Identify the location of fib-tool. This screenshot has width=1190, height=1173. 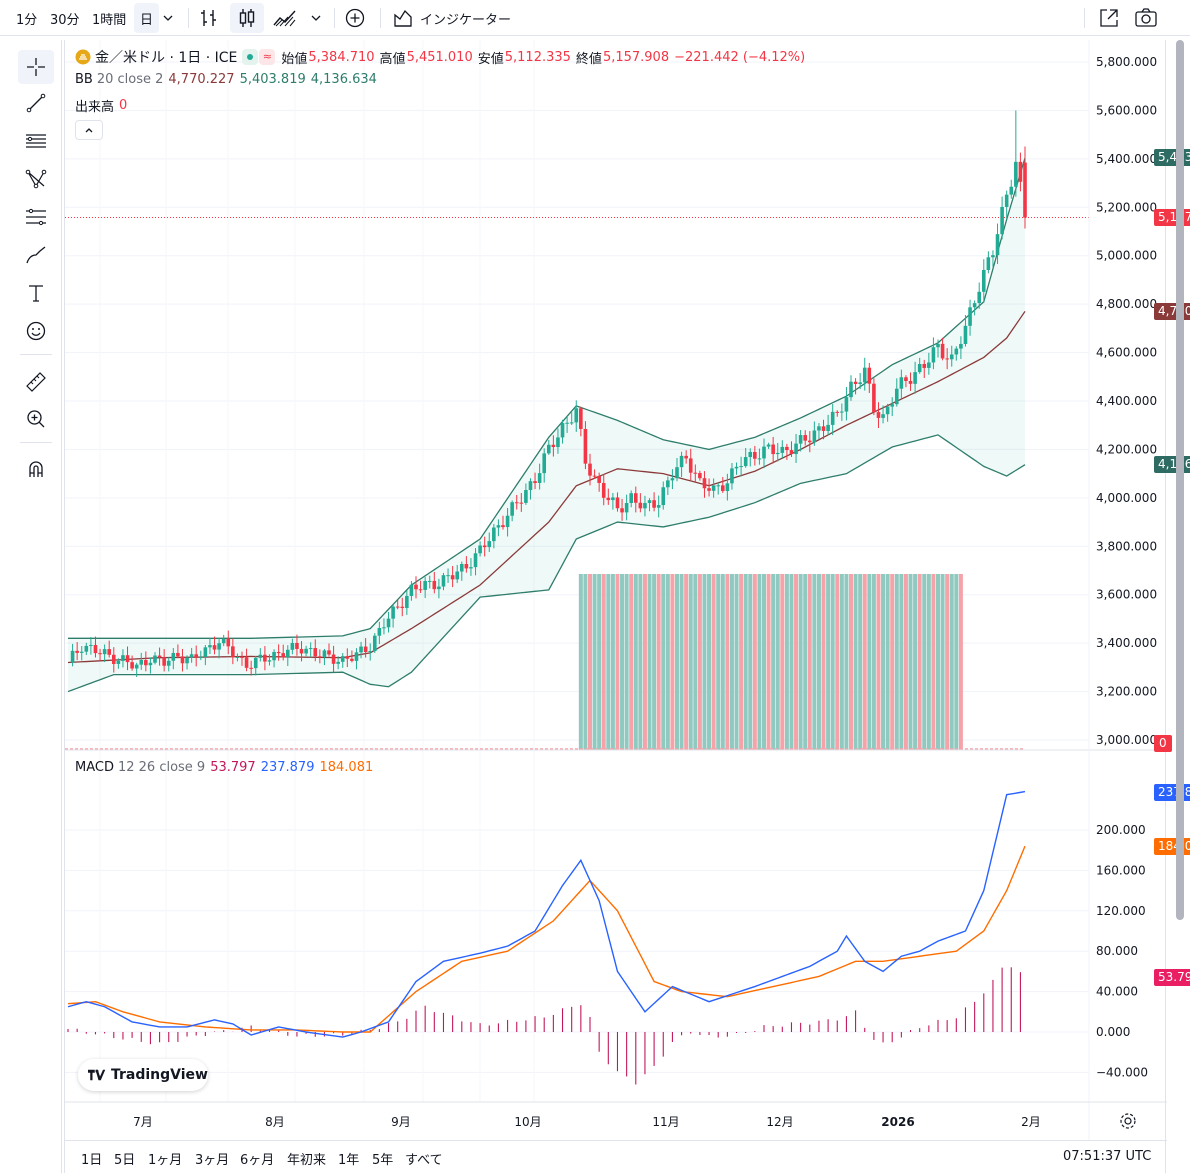
(36, 217).